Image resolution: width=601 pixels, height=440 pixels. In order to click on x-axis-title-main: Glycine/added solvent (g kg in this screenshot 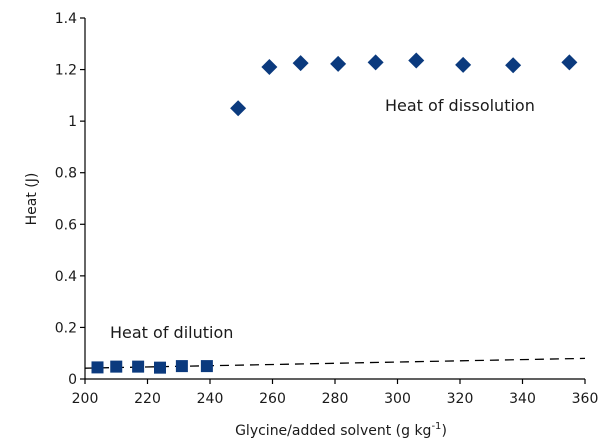, I will do `click(333, 431)`.